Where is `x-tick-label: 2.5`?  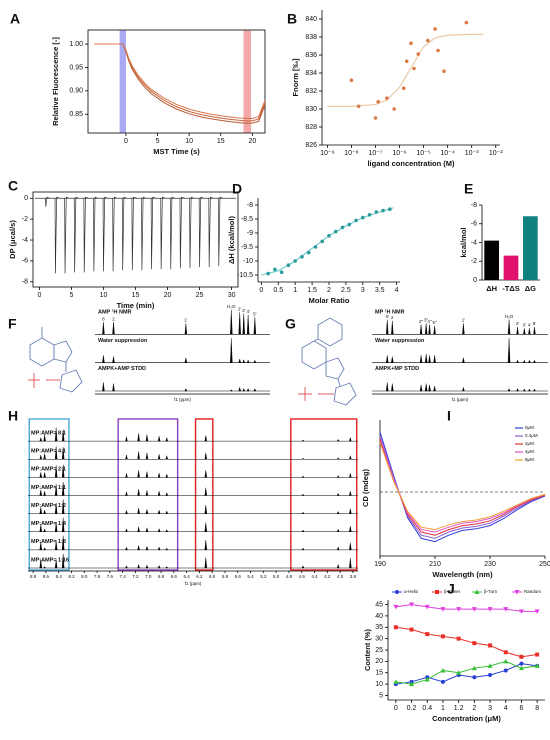
x-tick-label: 2.5 is located at coordinates (346, 290).